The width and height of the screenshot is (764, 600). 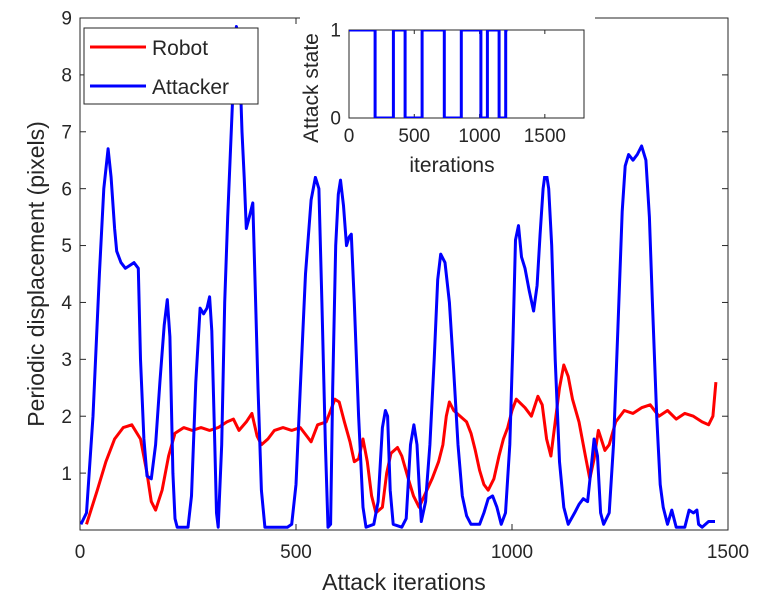 What do you see at coordinates (335, 119) in the screenshot?
I see `inset-y-tick-label: 0` at bounding box center [335, 119].